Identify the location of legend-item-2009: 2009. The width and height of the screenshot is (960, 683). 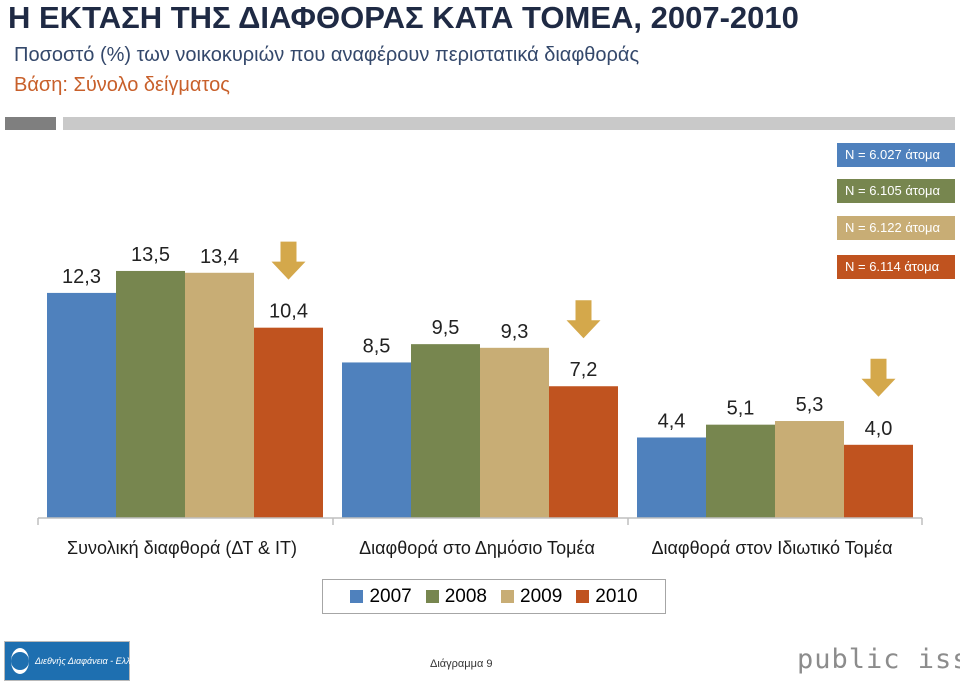
(531, 597).